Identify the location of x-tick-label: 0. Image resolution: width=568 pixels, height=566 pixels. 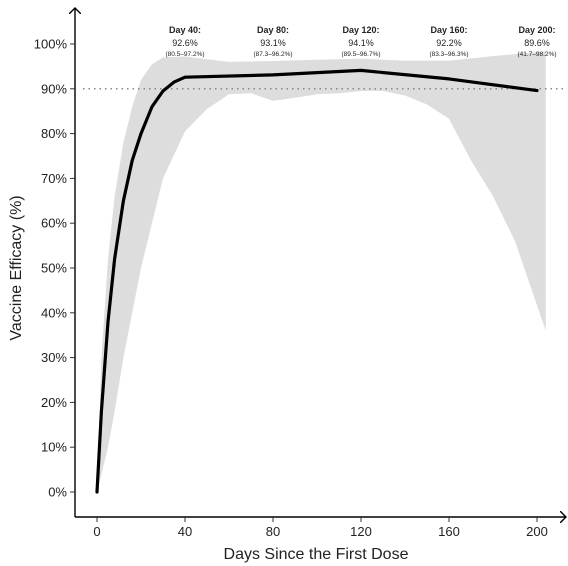
(96, 531).